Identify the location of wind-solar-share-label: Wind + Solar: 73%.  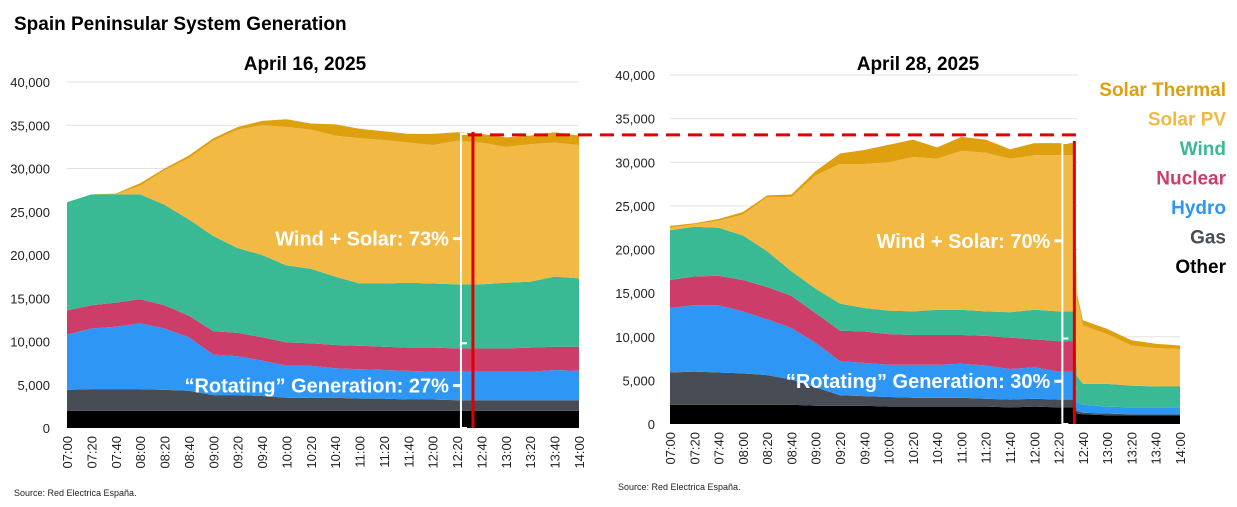
(362, 240).